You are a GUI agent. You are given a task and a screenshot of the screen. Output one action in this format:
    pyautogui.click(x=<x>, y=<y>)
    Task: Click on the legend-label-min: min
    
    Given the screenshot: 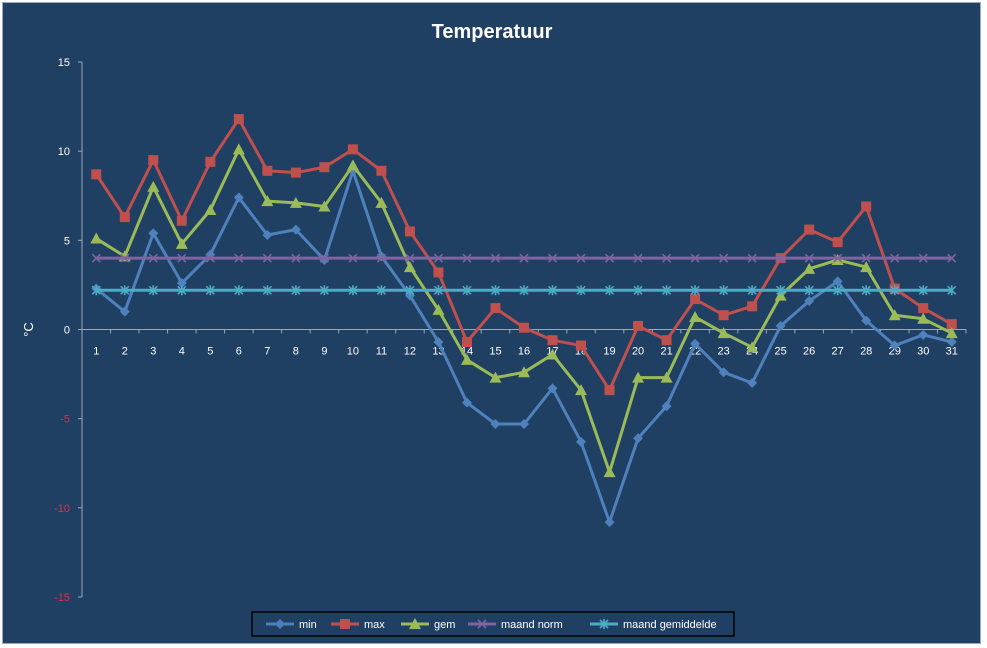 What is the action you would take?
    pyautogui.click(x=308, y=625)
    